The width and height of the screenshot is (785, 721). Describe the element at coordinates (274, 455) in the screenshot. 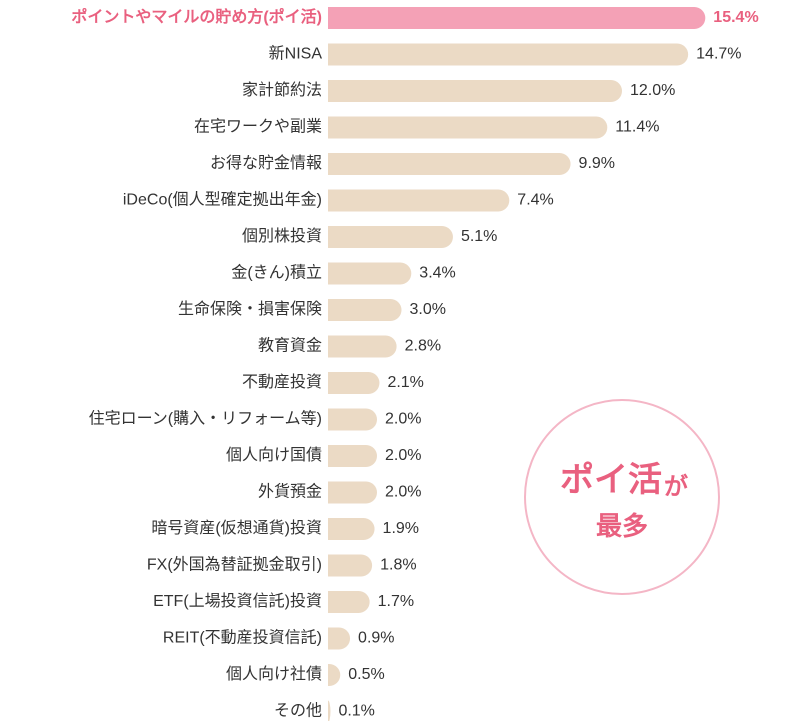

I see `category-label: 個人向け国債` at that location.